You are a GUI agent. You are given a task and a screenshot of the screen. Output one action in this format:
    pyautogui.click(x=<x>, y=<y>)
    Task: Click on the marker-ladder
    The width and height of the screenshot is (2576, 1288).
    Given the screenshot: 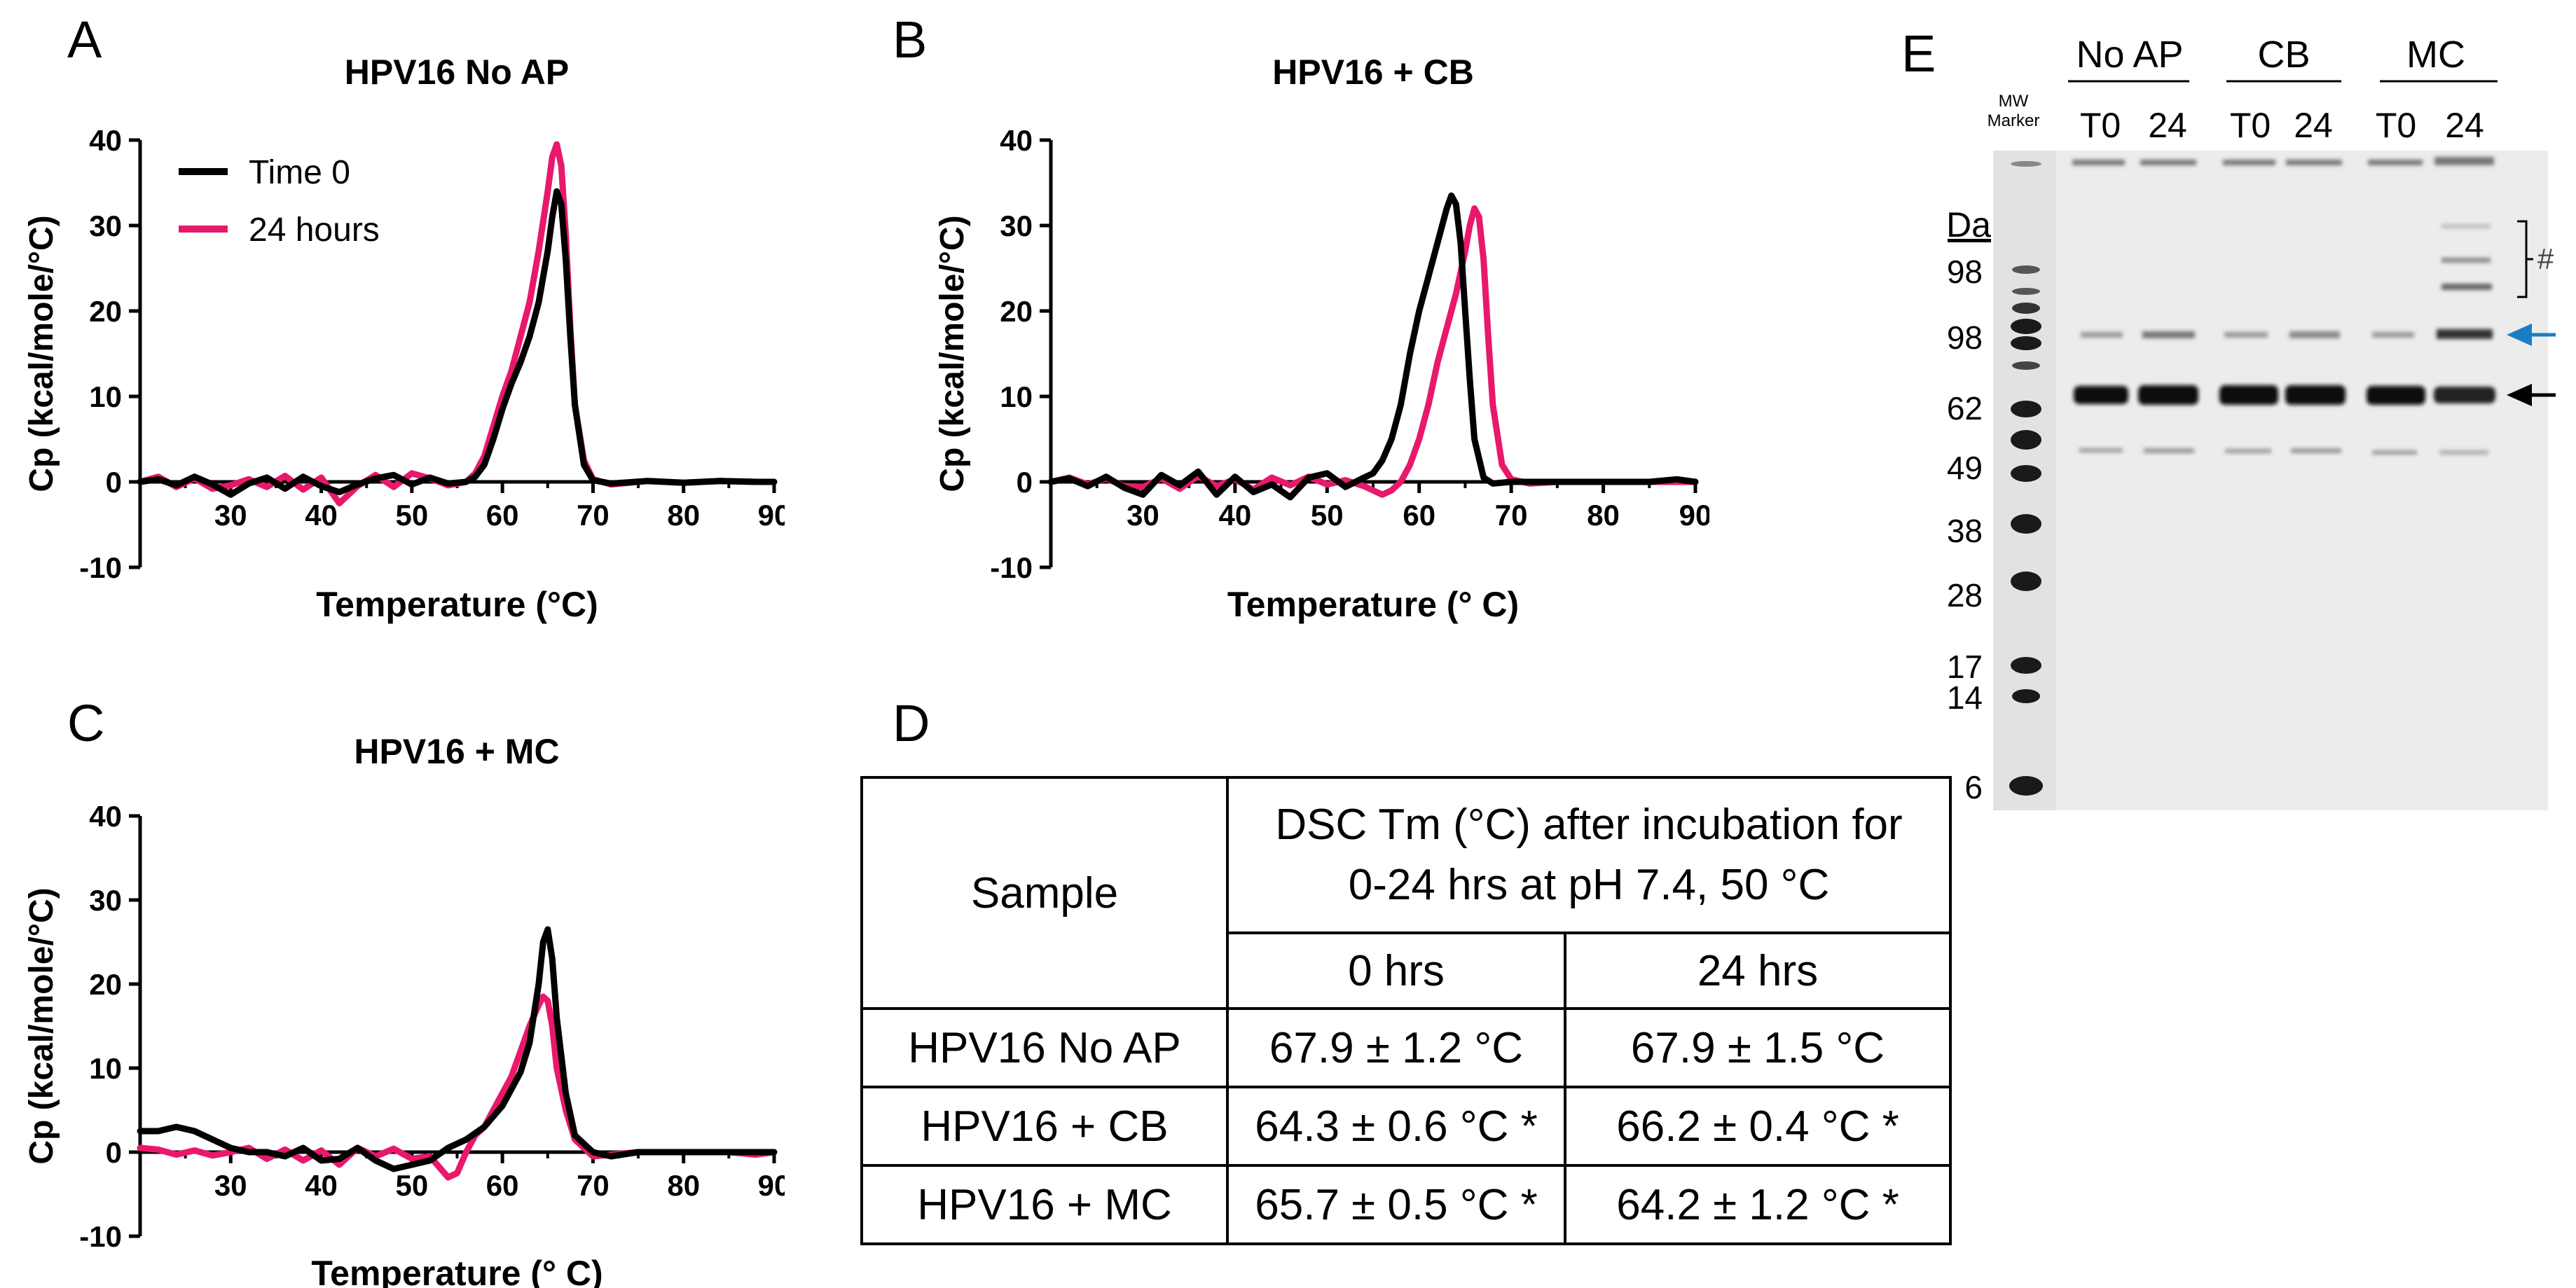 What is the action you would take?
    pyautogui.click(x=2026, y=479)
    